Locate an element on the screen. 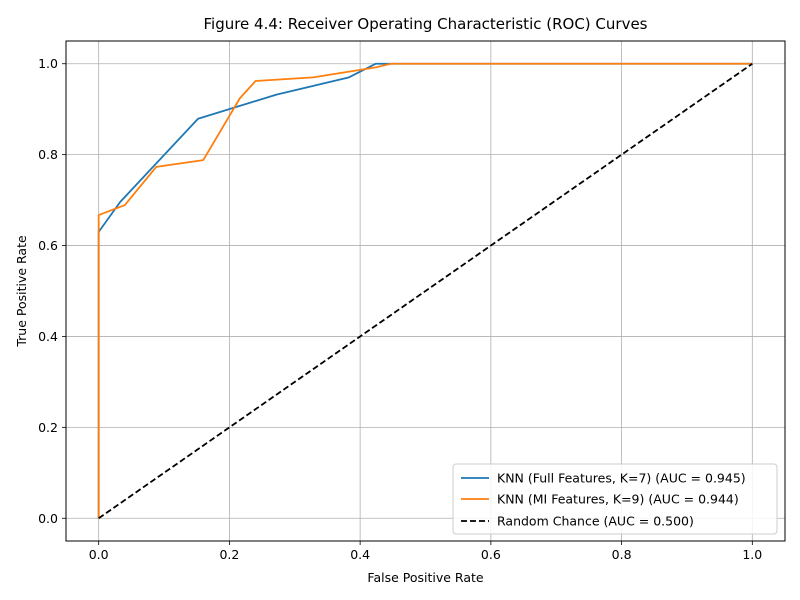 This screenshot has width=800, height=600. y-tick-label: 0.6 is located at coordinates (48, 245).